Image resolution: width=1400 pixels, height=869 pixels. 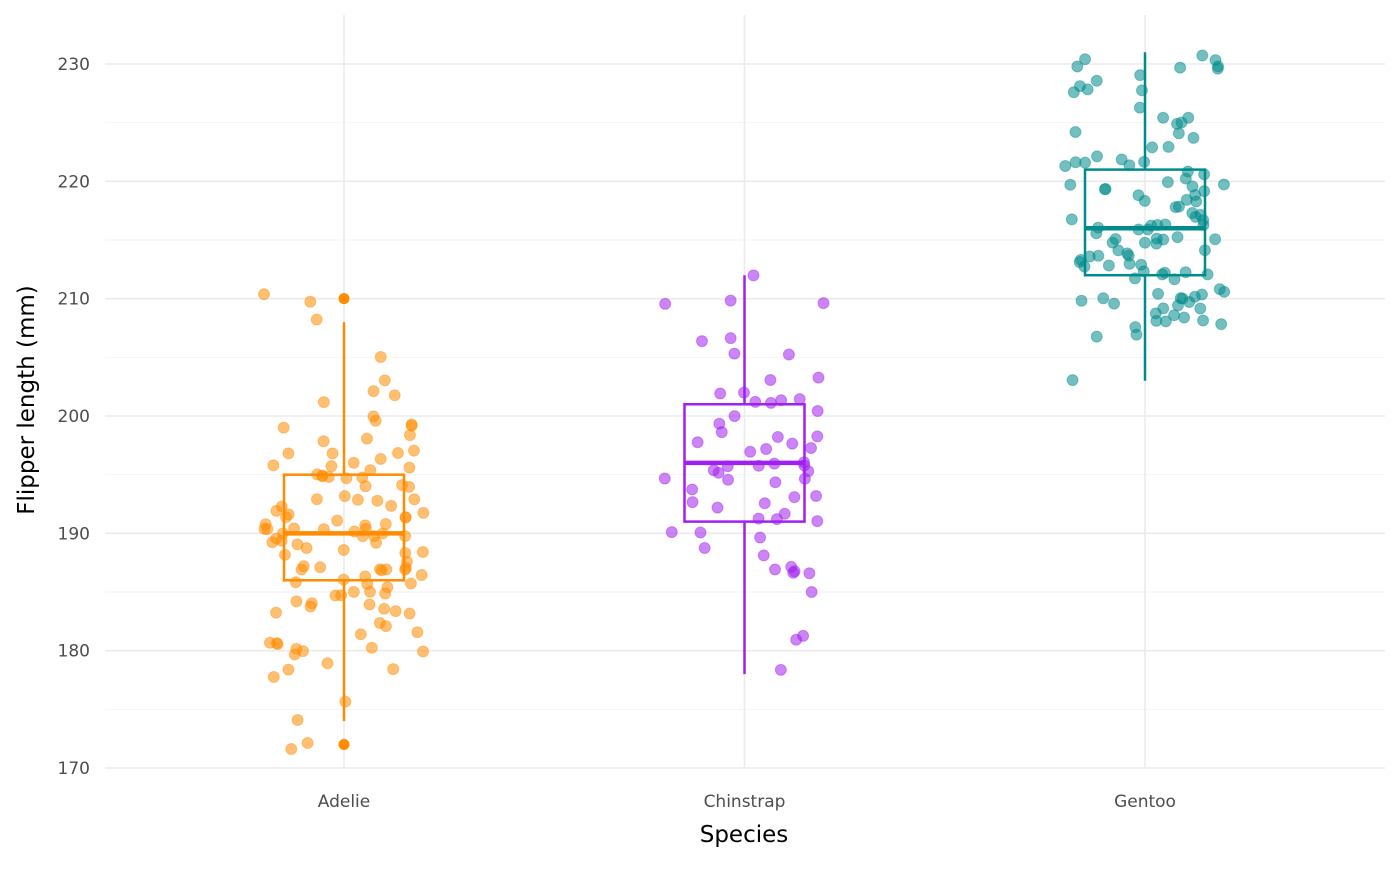 I want to click on y-tick-label: 210, so click(x=74, y=300).